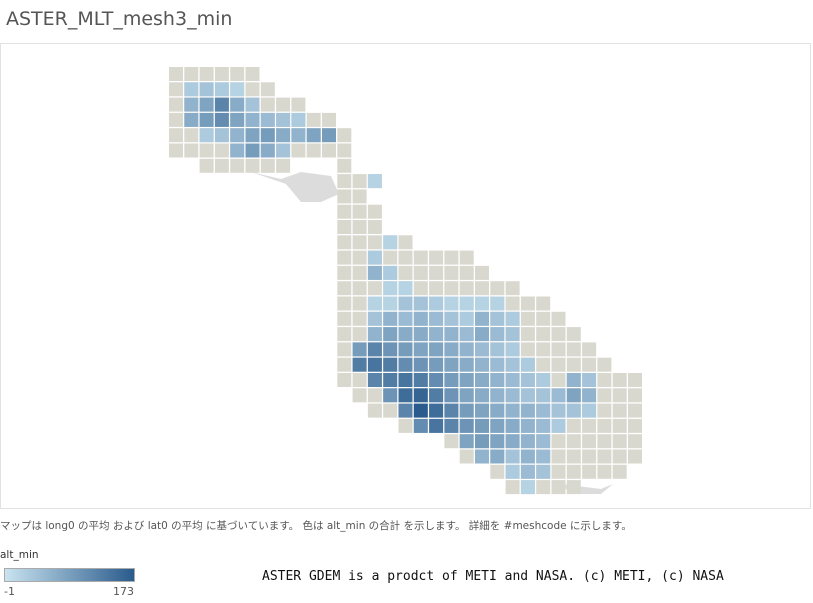 This screenshot has width=813, height=603. I want to click on legend-min: -1, so click(9, 591).